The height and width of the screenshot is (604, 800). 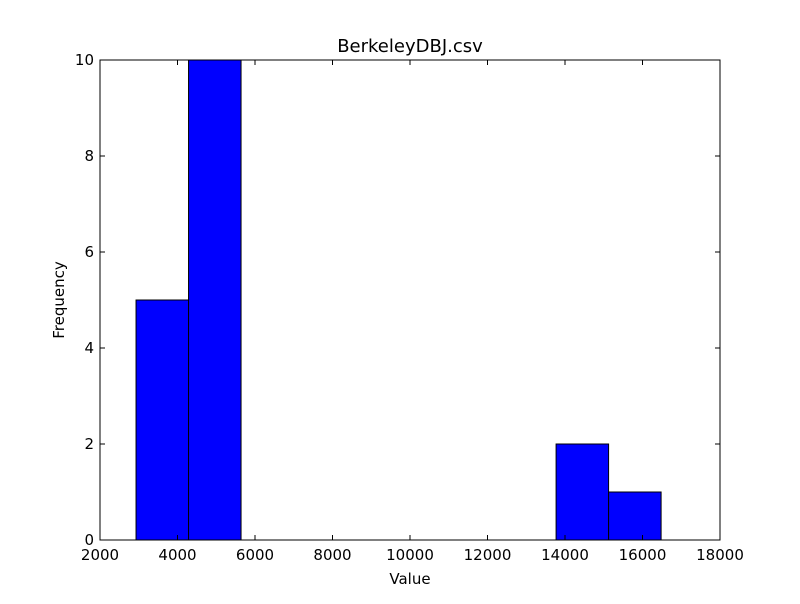 I want to click on x-tick-label: 8000, so click(x=332, y=555).